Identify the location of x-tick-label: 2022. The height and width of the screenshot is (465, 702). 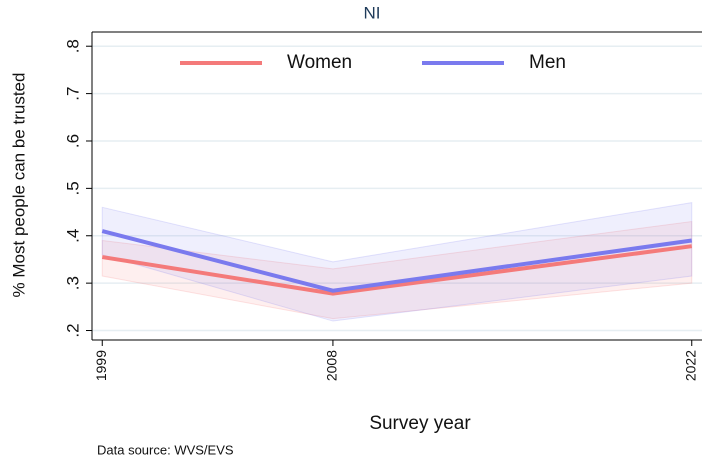
(690, 365).